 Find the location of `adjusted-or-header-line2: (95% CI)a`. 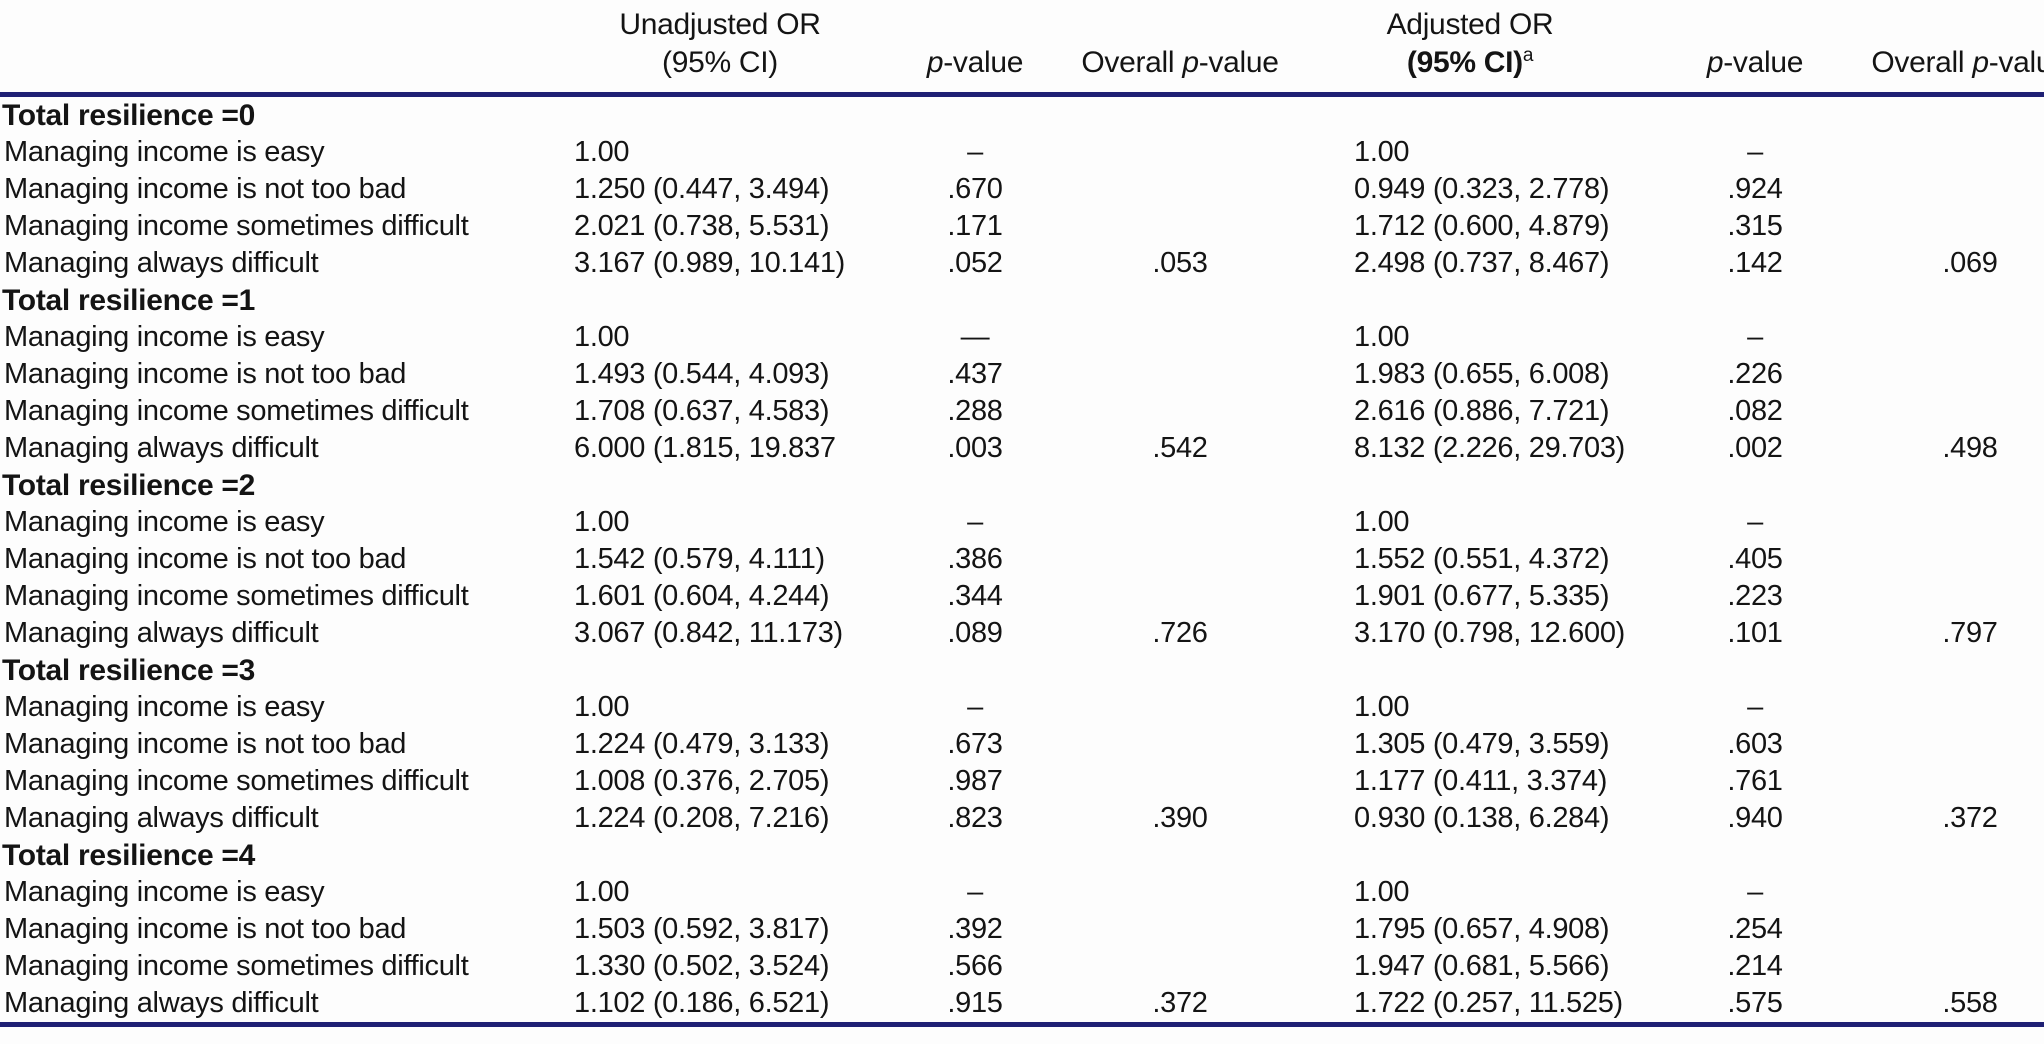

adjusted-or-header-line2: (95% CI)a is located at coordinates (1470, 62).